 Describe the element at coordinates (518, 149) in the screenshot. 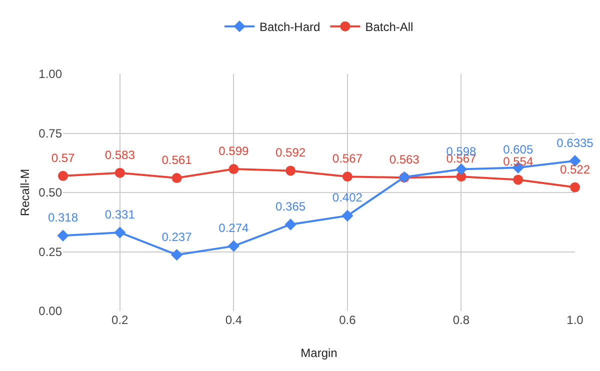

I see `data-label: 0.605` at that location.